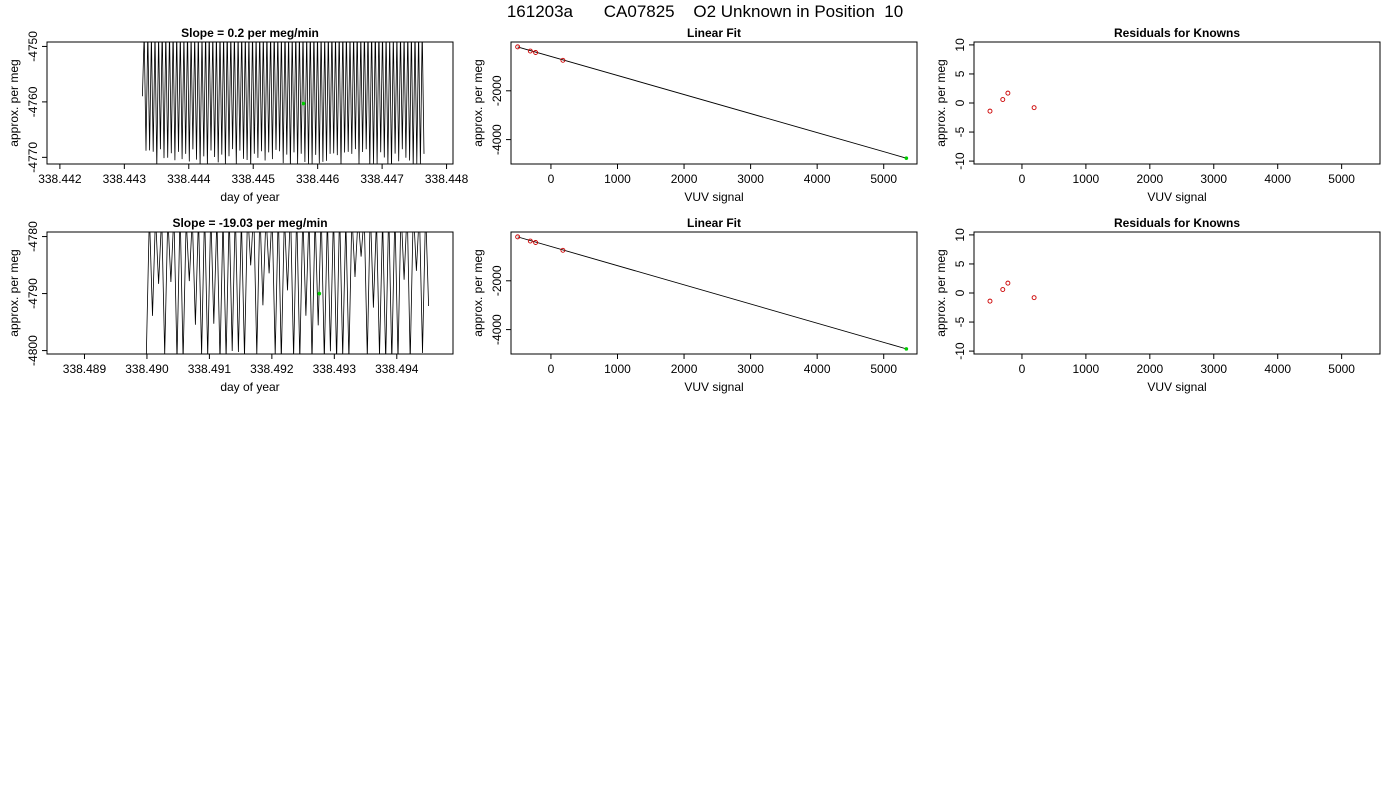  What do you see at coordinates (254, 179) in the screenshot?
I see `x-tick-label: 338.445` at bounding box center [254, 179].